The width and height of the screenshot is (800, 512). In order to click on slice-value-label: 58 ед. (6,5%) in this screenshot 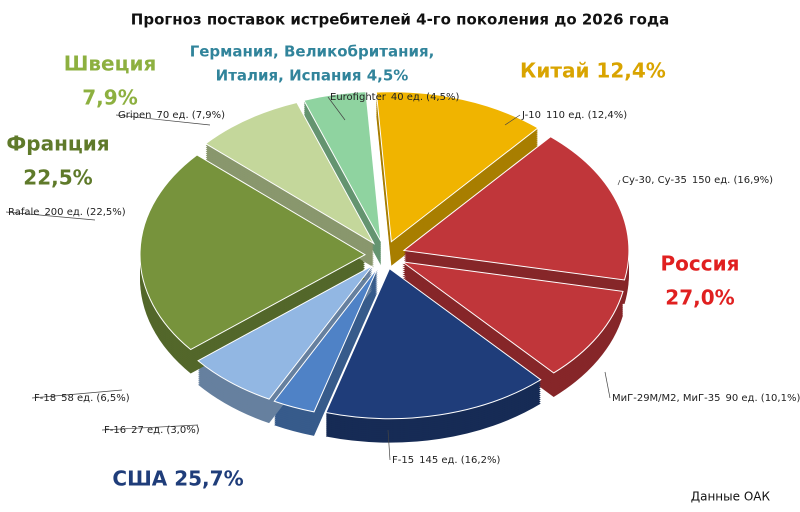, I will do `click(95, 398)`.